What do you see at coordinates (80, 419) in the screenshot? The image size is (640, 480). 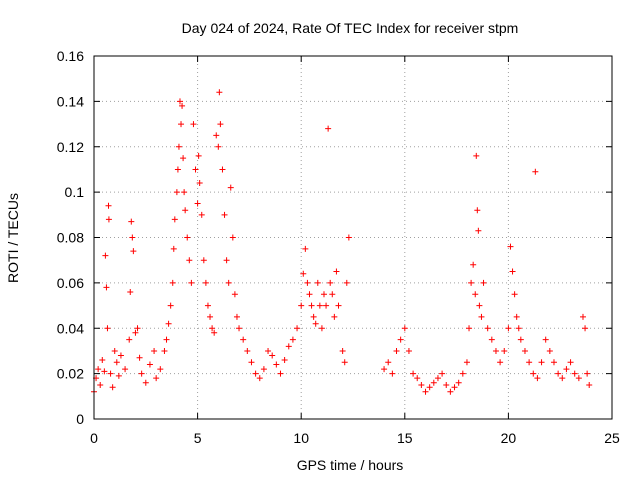 I see `y-tick-label: 0` at bounding box center [80, 419].